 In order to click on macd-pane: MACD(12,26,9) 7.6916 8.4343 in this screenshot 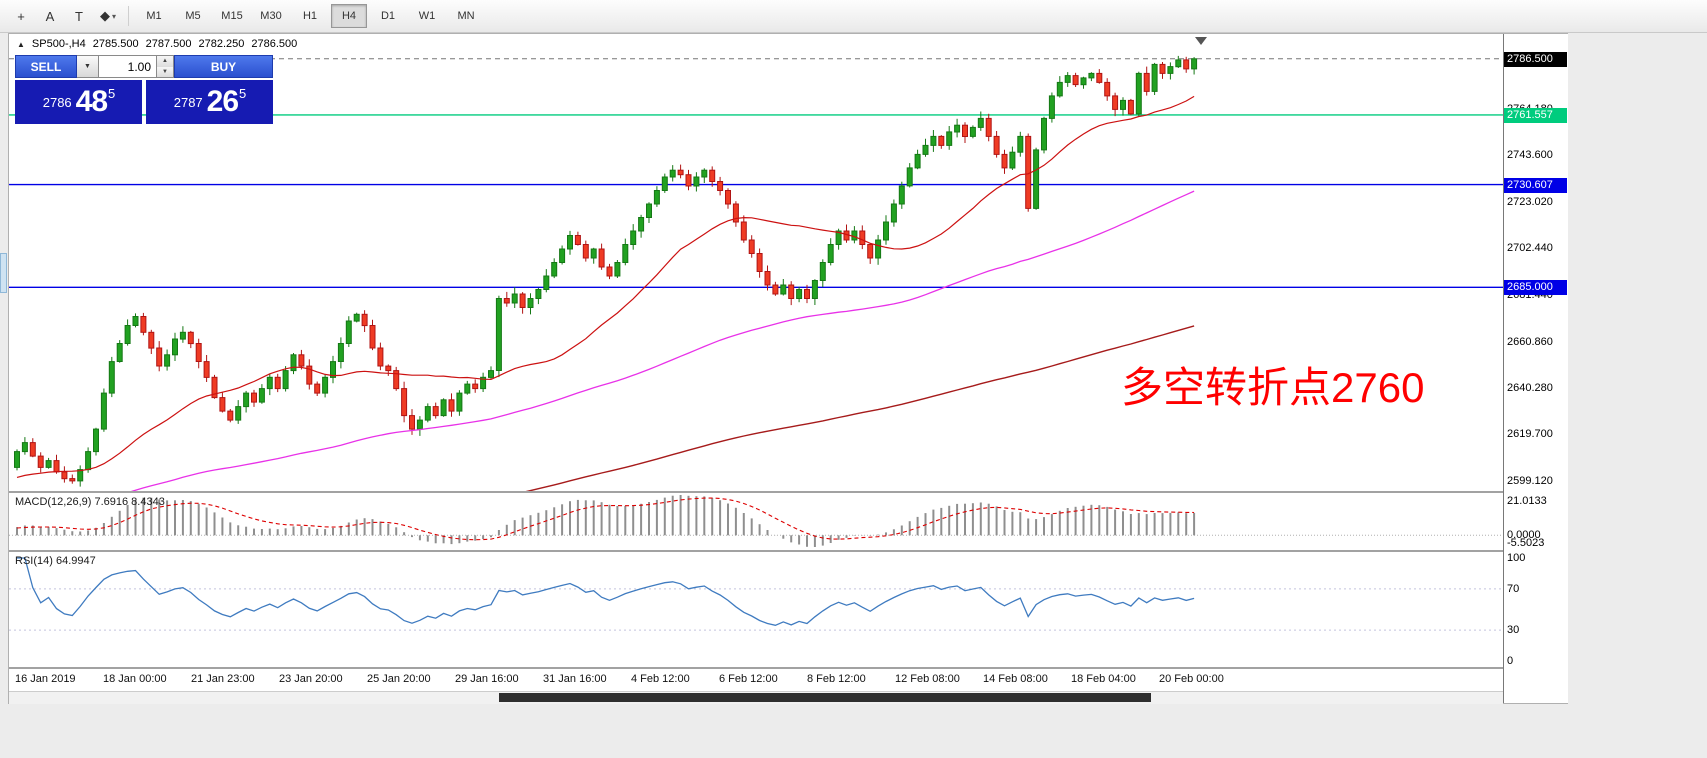, I will do `click(756, 521)`.